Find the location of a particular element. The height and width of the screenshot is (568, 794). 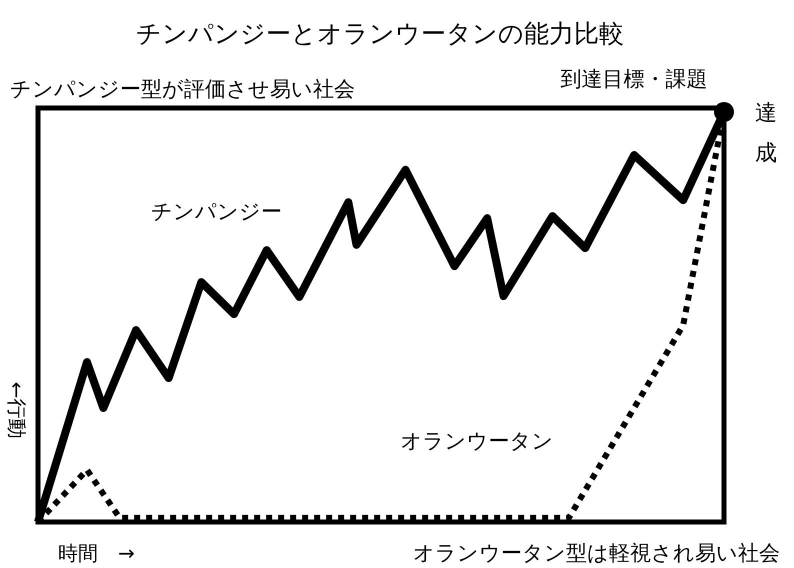

text: オランウータン is located at coordinates (477, 441).